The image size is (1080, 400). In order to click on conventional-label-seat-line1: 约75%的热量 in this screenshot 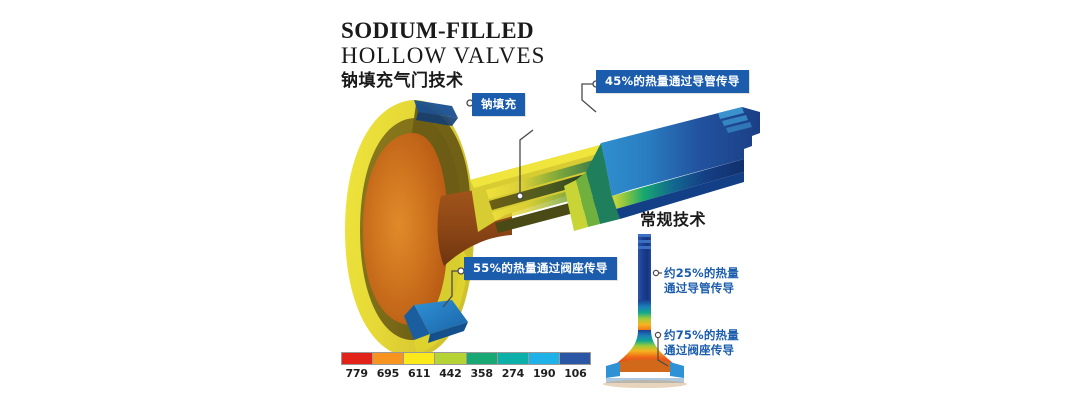, I will do `click(701, 335)`.